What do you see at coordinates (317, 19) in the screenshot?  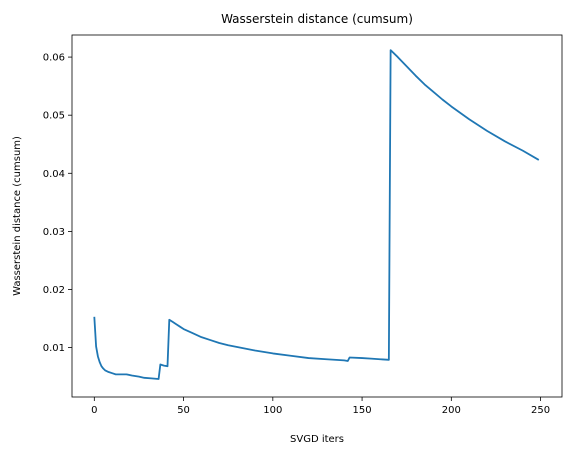 I see `chart-title: Wasserstein distance (cumsum)` at bounding box center [317, 19].